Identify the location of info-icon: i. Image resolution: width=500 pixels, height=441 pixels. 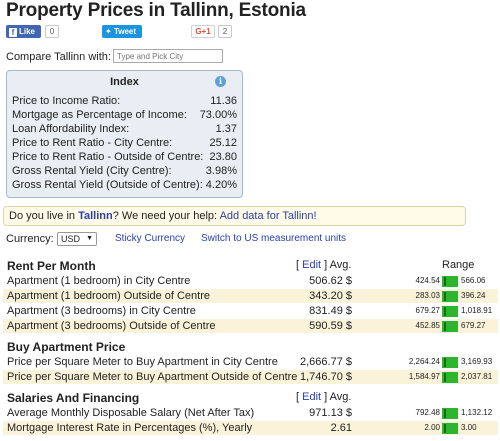
(220, 81).